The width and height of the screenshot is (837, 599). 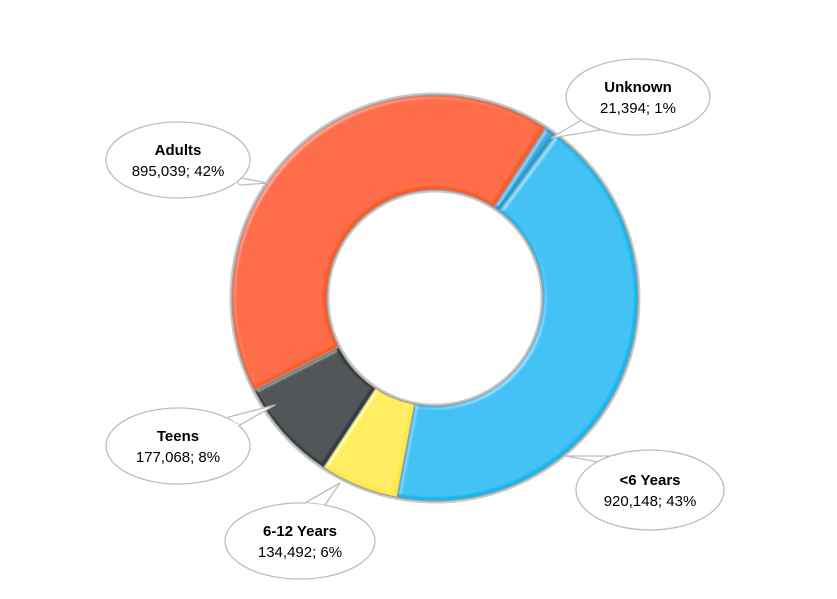 What do you see at coordinates (650, 501) in the screenshot?
I see `callout-value-label: 920,148; 43%` at bounding box center [650, 501].